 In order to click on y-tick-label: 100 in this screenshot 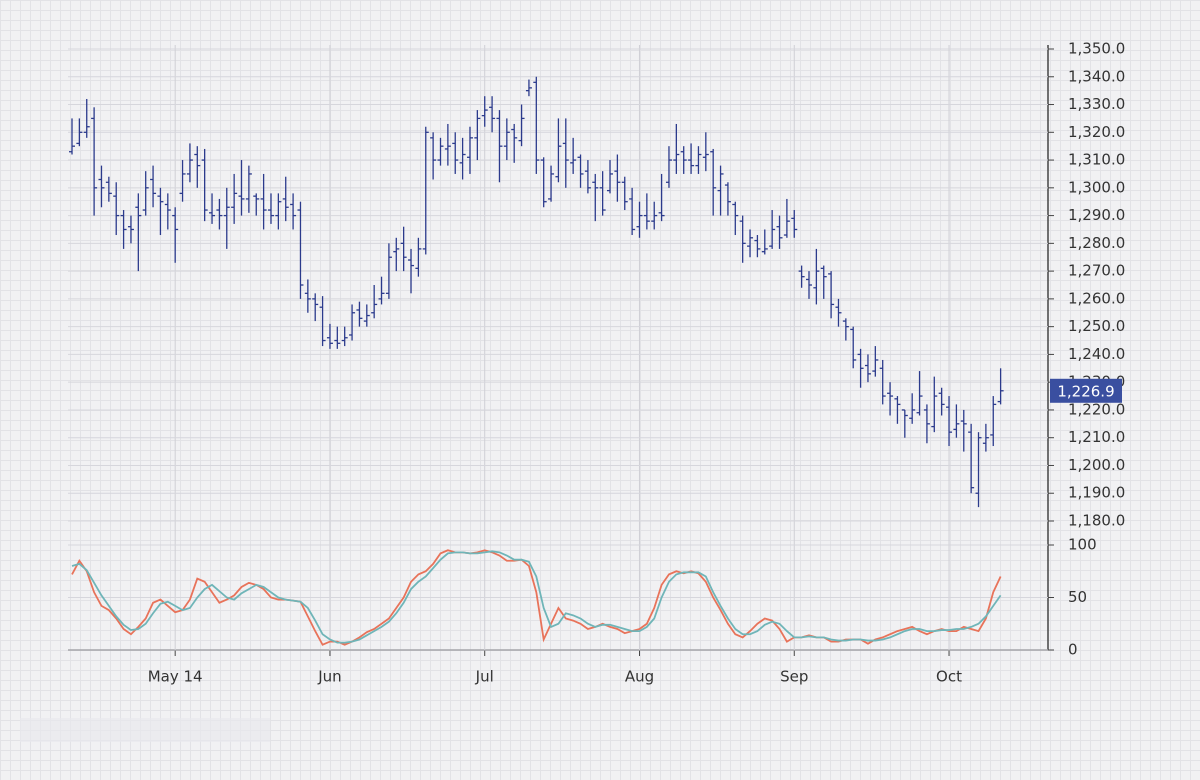, I will do `click(1082, 545)`.